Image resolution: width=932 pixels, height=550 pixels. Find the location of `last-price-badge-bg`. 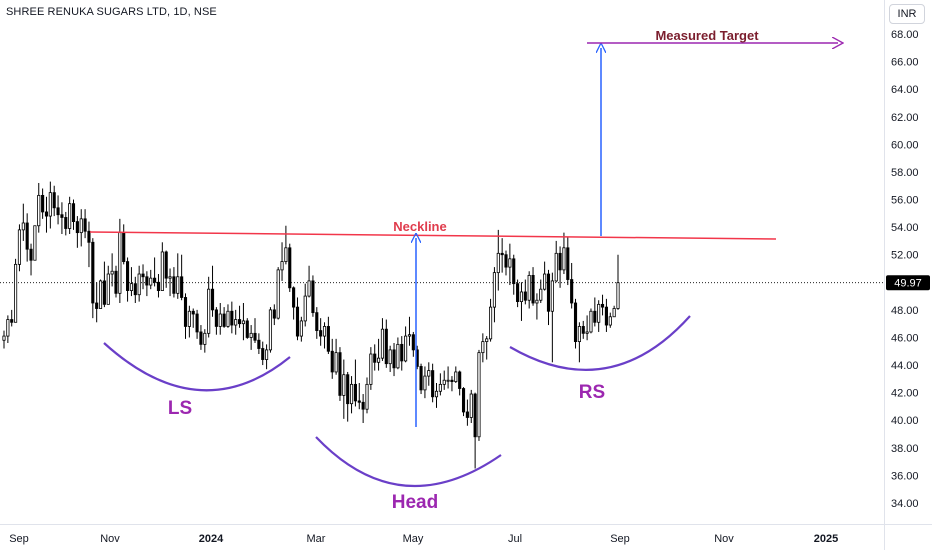

last-price-badge-bg is located at coordinates (908, 283).